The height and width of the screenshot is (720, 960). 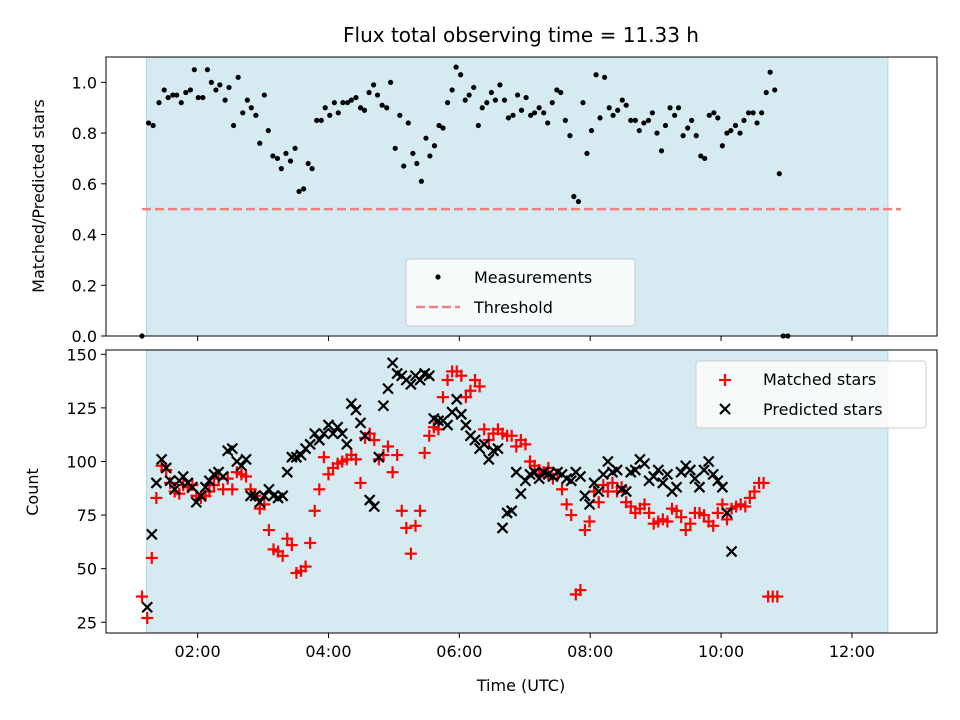 I want to click on ratio-y-axis-label: Matched/Predicted stars, so click(x=38, y=196).